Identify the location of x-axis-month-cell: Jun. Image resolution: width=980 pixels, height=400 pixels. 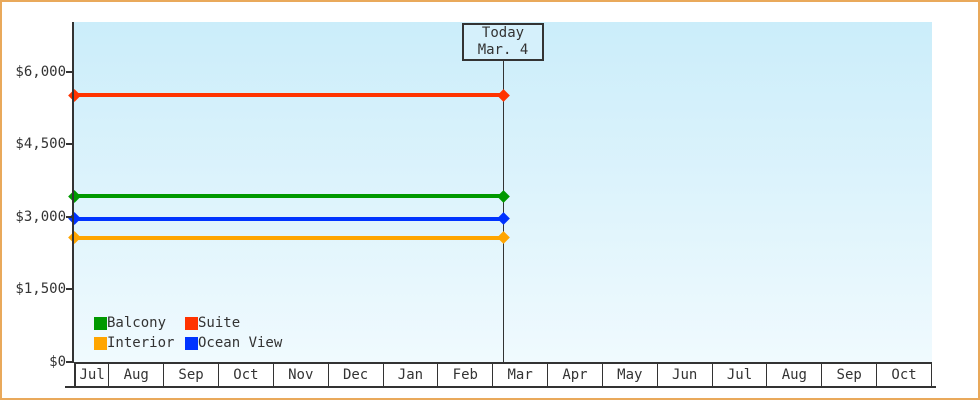
(685, 375).